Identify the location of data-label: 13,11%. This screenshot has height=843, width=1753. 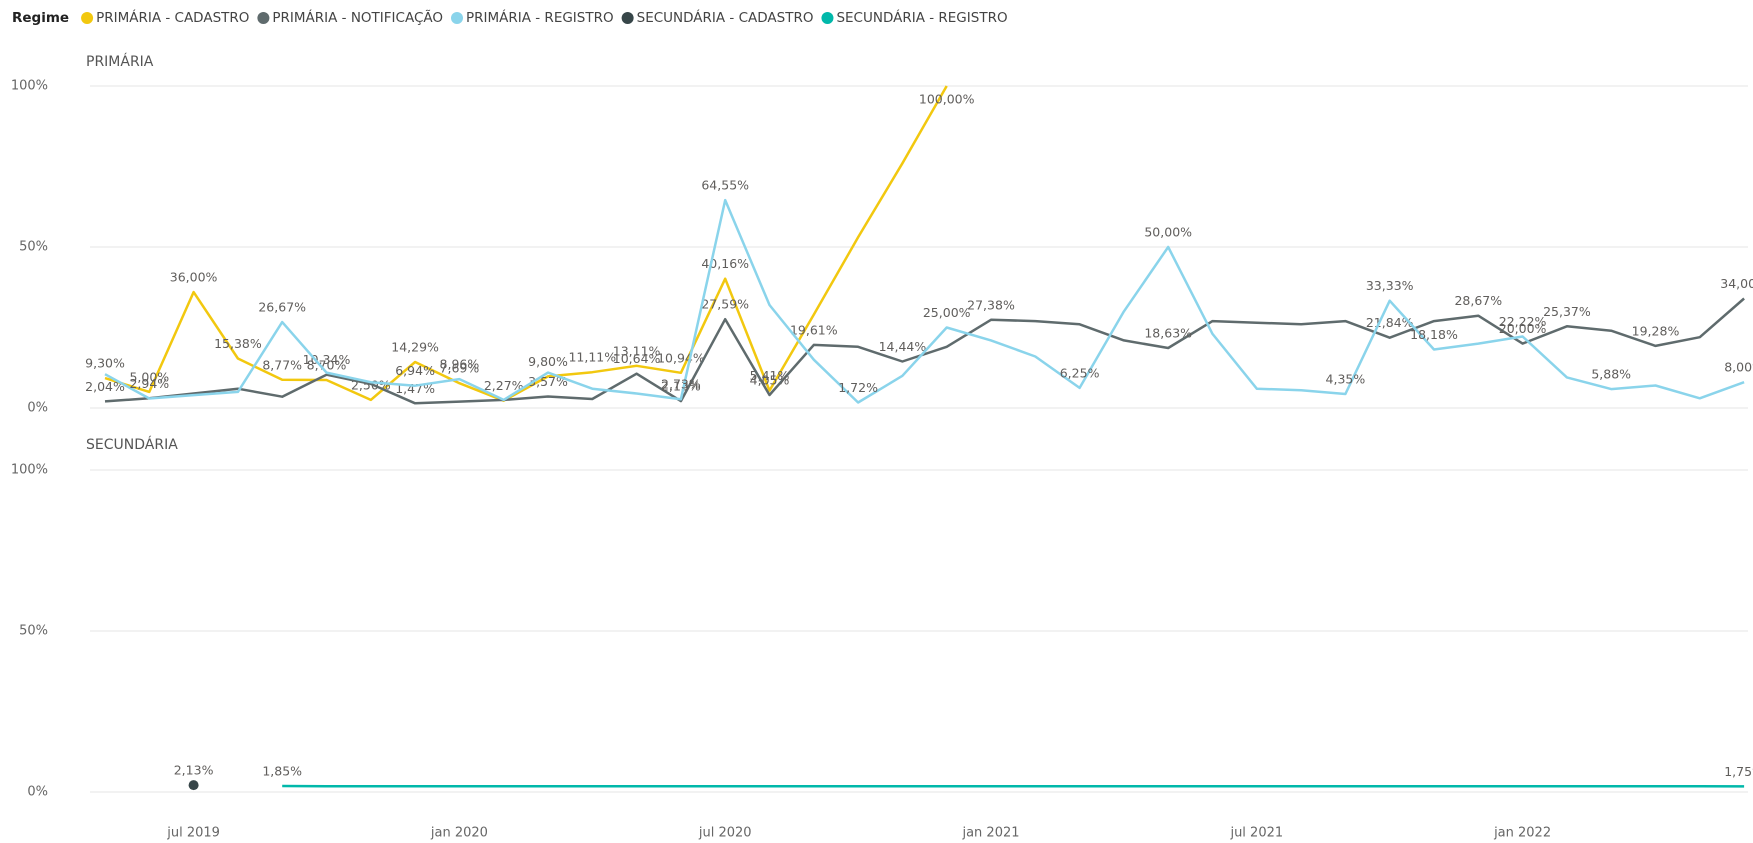
(637, 350).